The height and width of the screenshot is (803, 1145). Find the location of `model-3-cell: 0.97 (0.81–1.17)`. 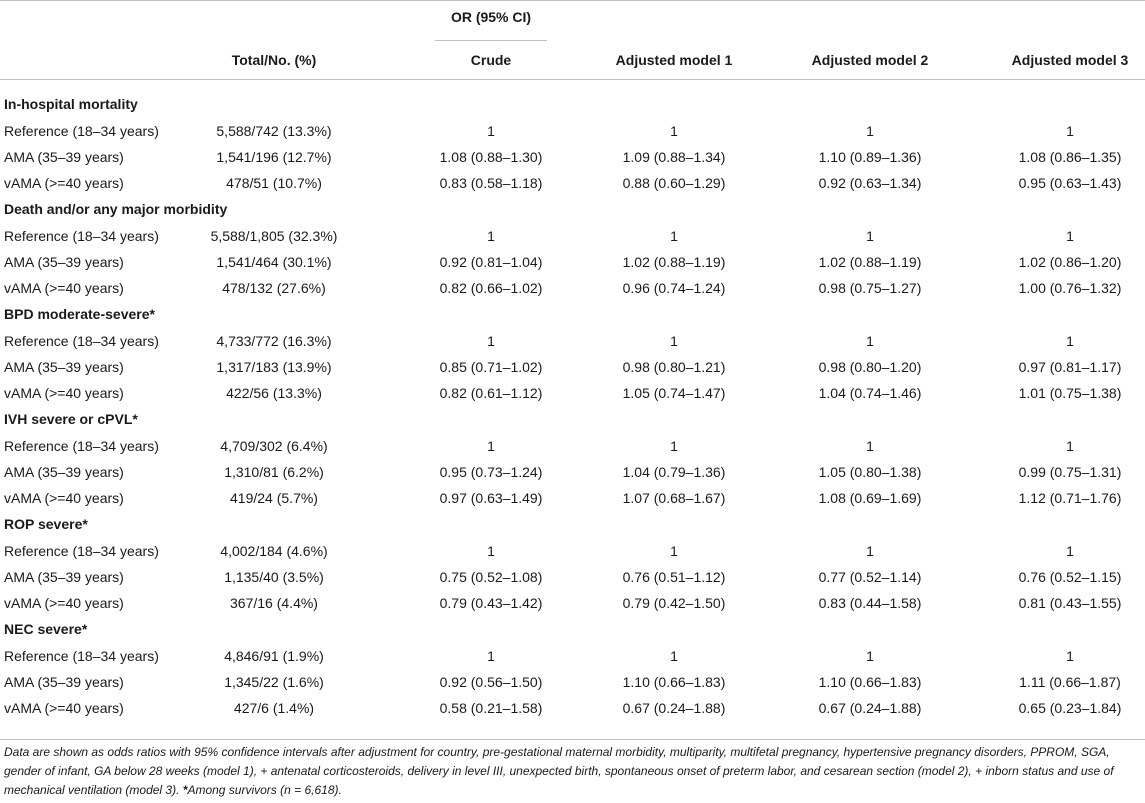

model-3-cell: 0.97 (0.81–1.17) is located at coordinates (1070, 367).